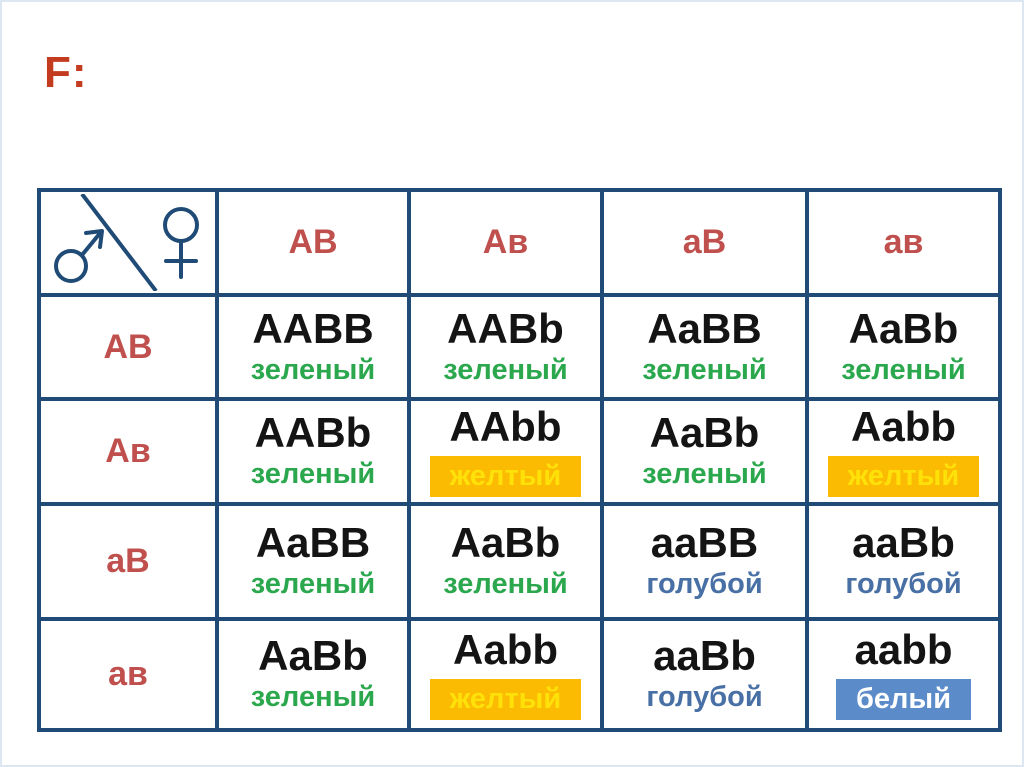  I want to click on row-header-ab: ав, so click(128, 674).